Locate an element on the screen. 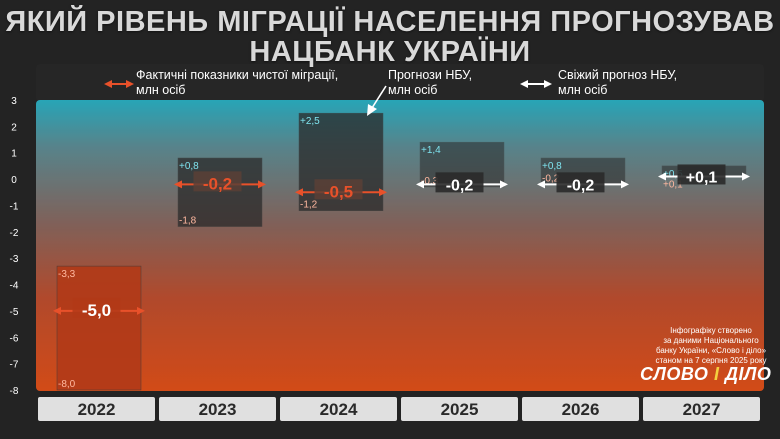  value-marker-2024-arrow-right is located at coordinates (383, 192).